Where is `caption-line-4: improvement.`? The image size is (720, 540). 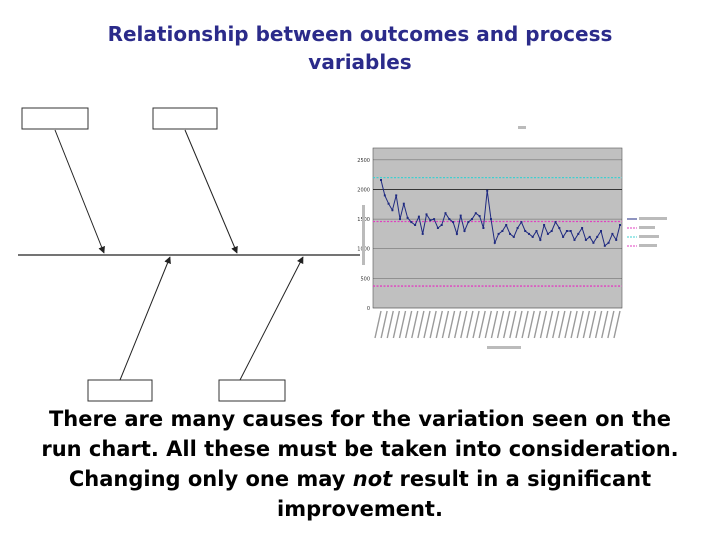
caption-line-4: improvement. is located at coordinates (360, 509).